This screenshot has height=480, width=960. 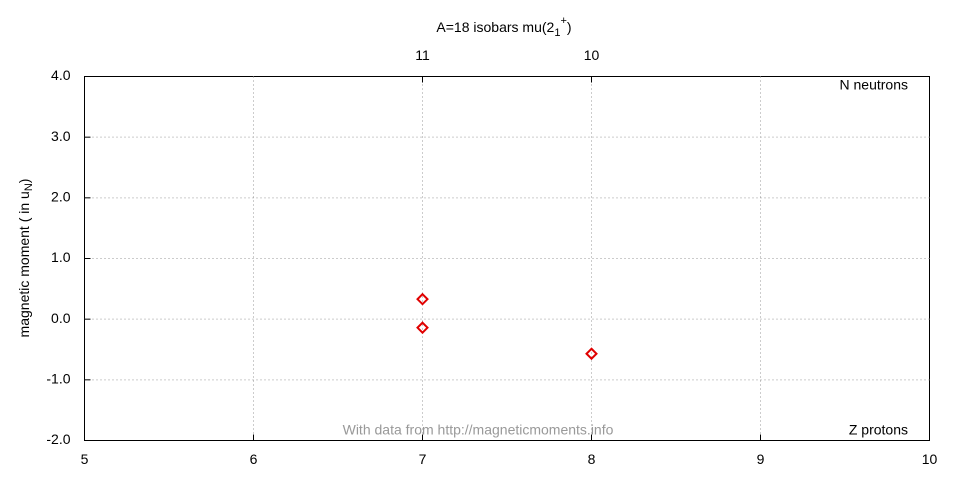 I want to click on ylabel-sub: N, so click(x=29, y=187).